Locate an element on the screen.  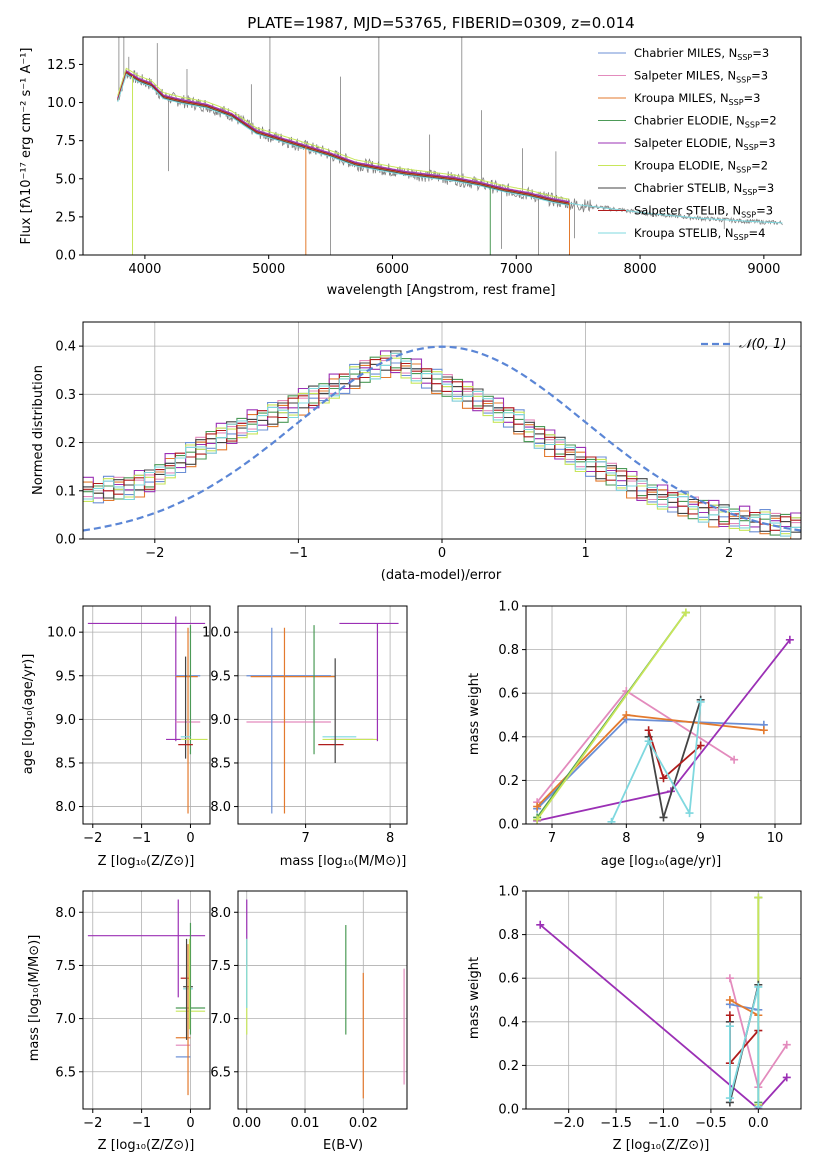
age-weight-frame is located at coordinates (663, 715).